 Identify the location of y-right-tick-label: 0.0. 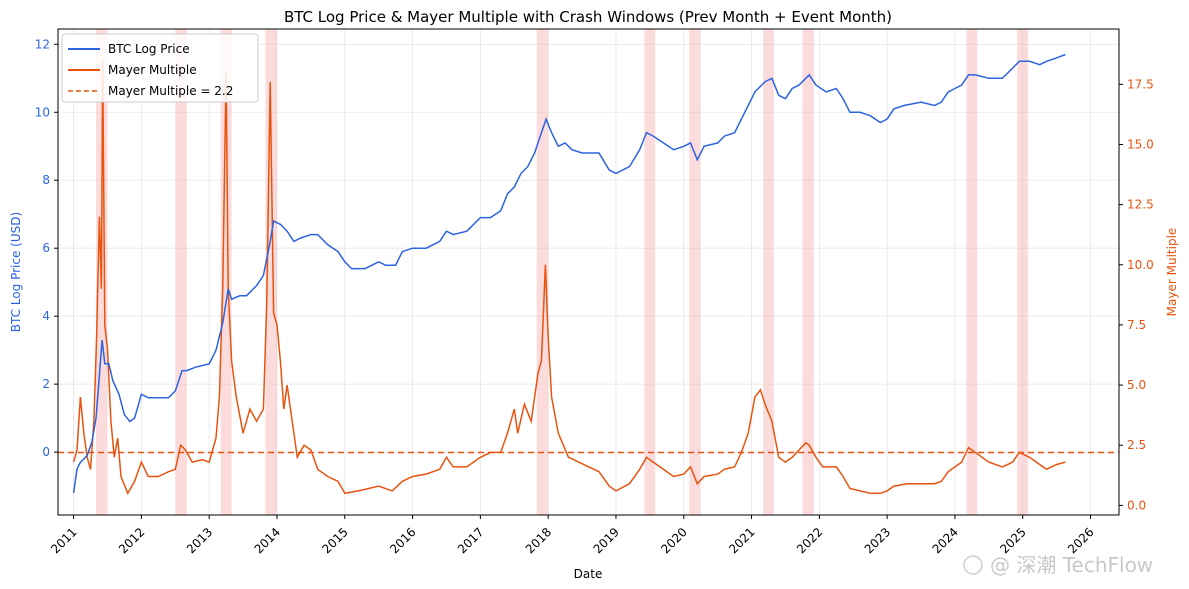
(1136, 505).